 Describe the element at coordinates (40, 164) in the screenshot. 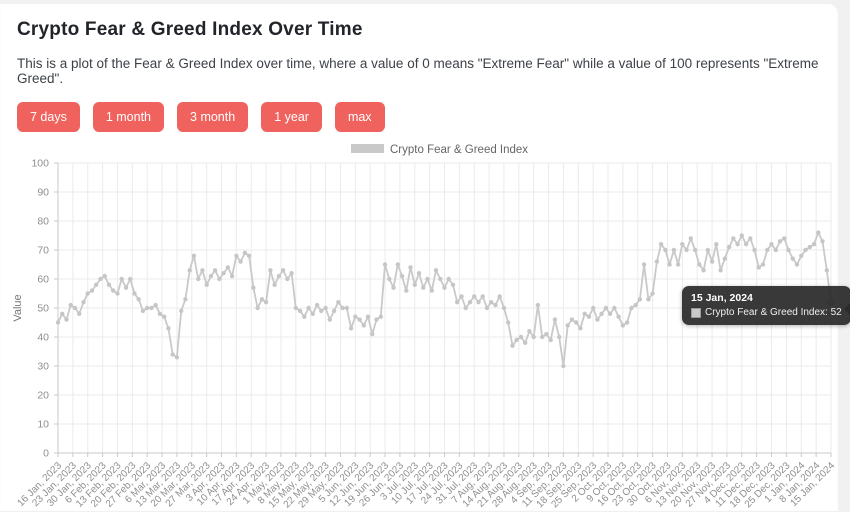

I see `y-tick-label: 100` at that location.